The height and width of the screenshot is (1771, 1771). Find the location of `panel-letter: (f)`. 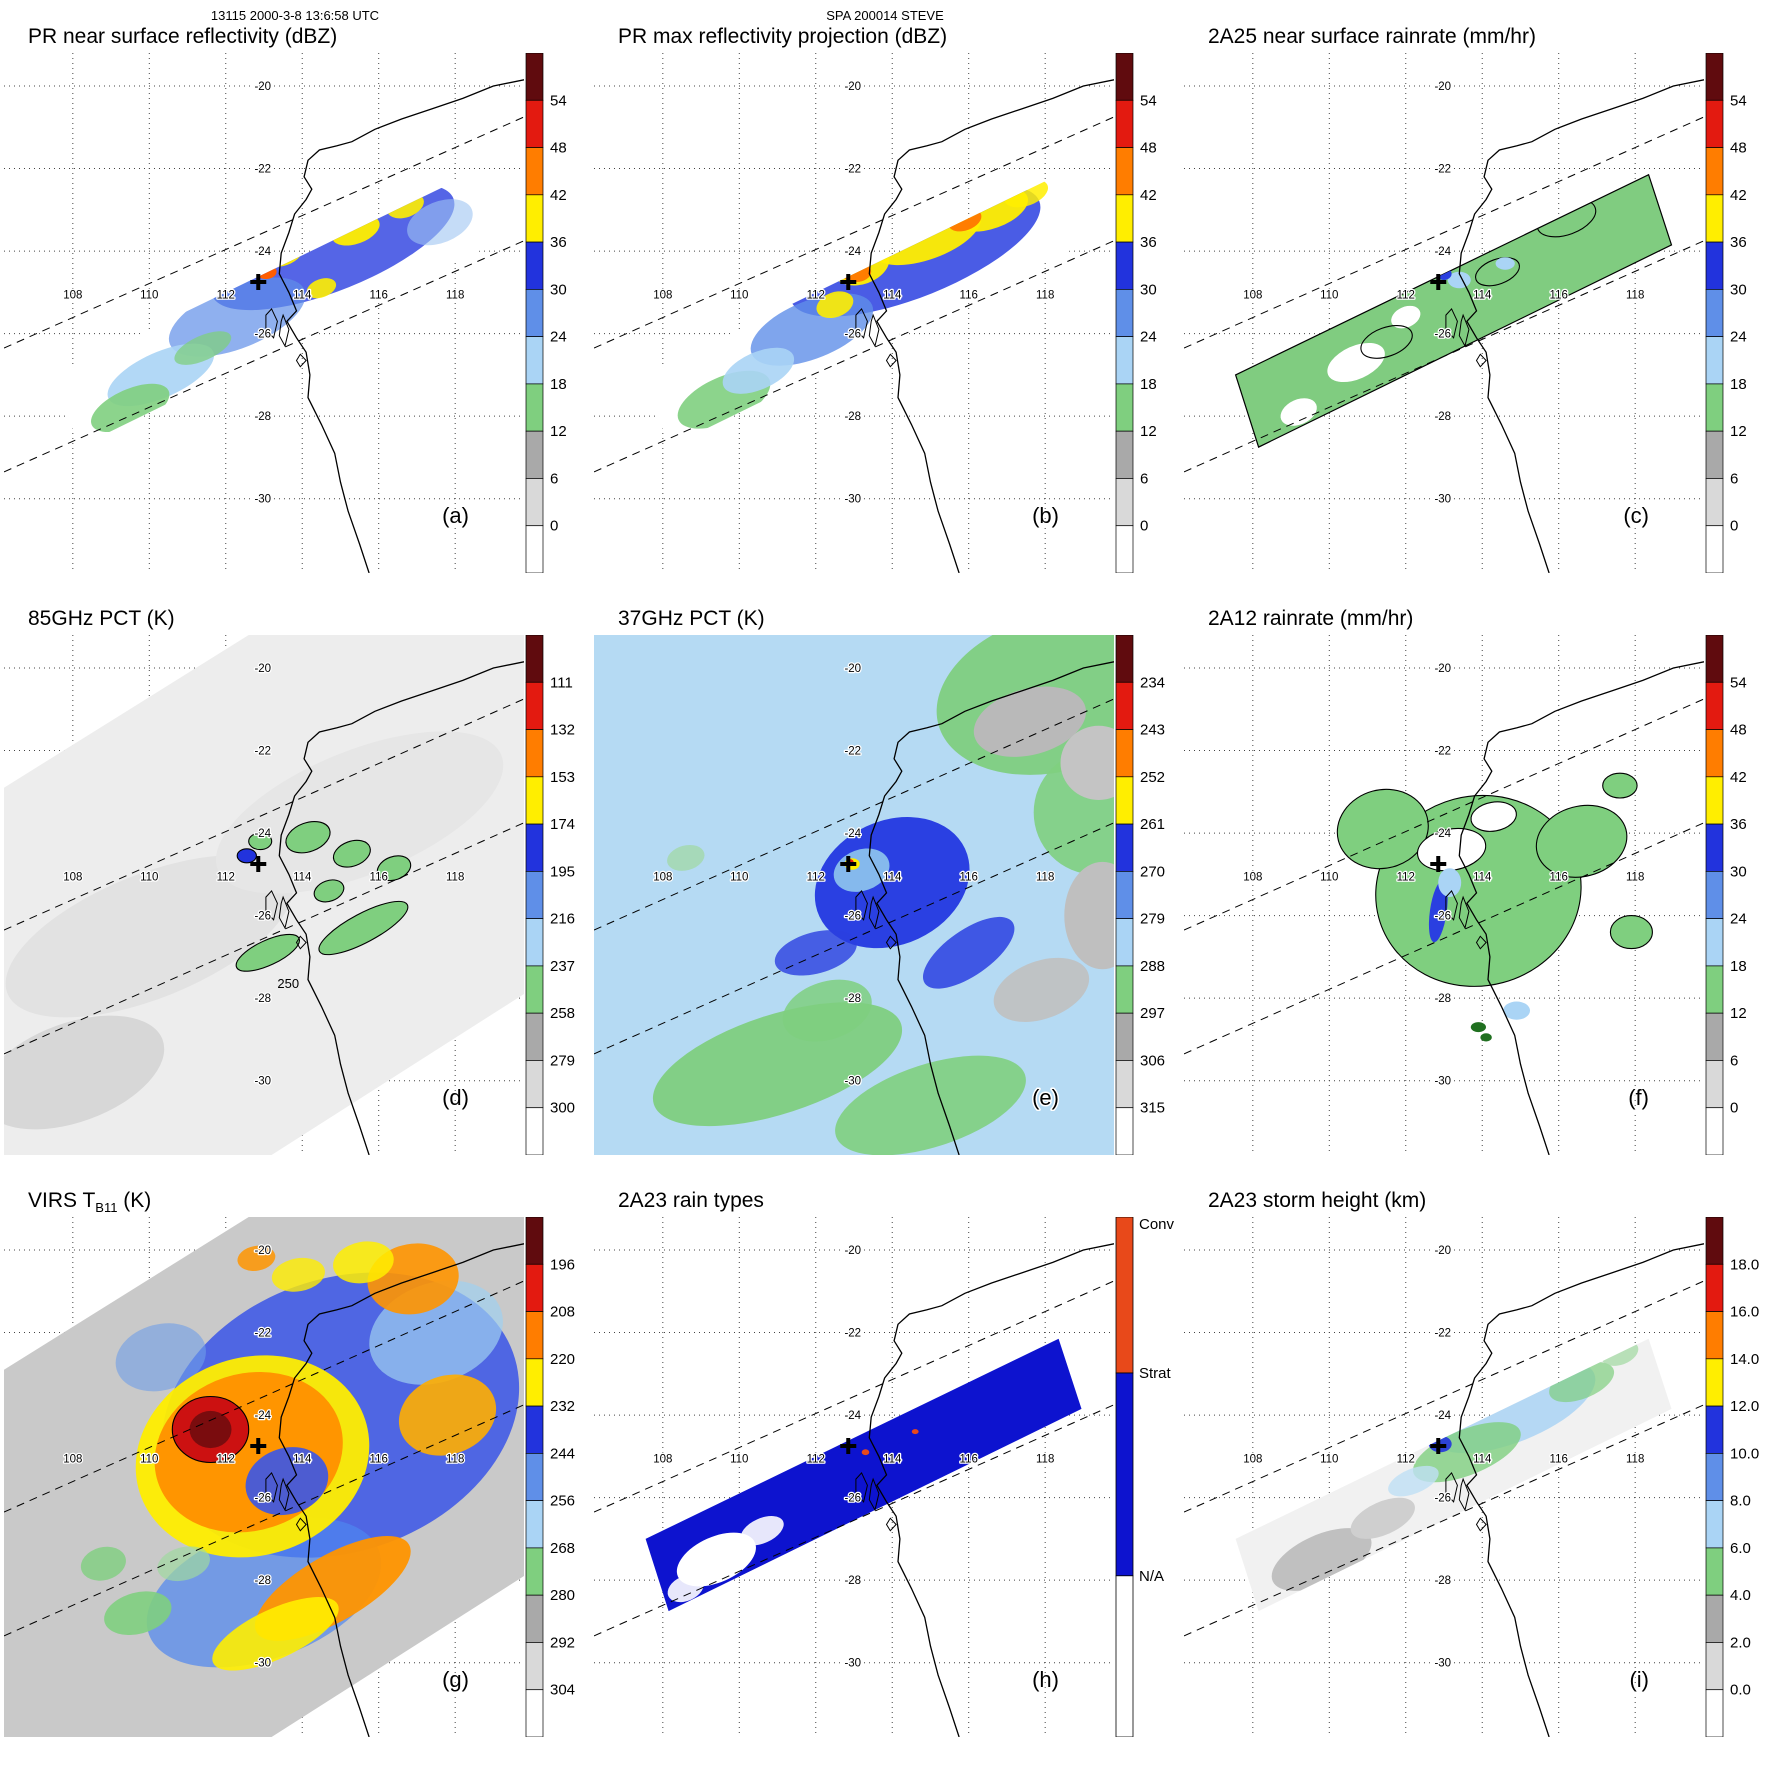

panel-letter: (f) is located at coordinates (1638, 1097).